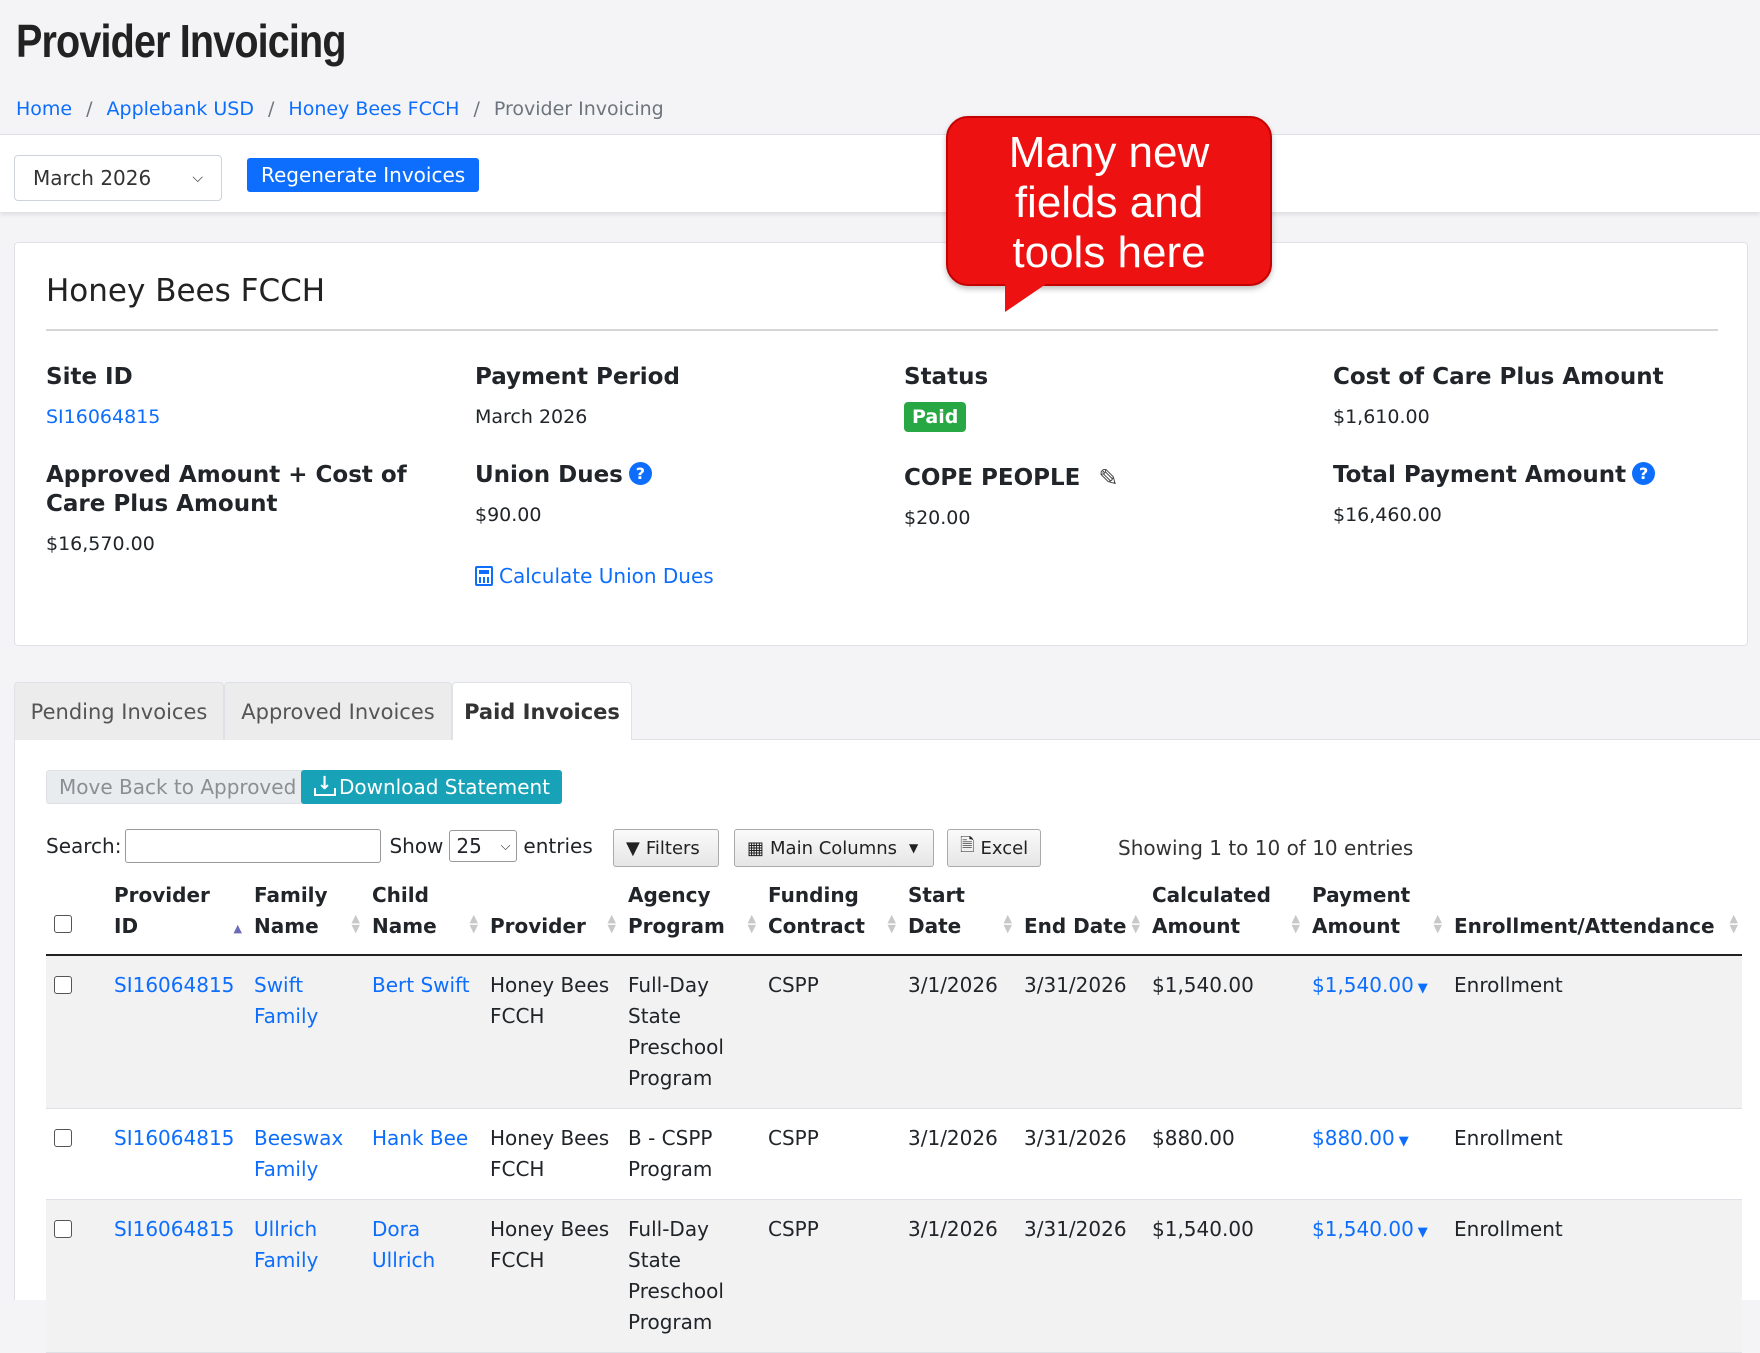 This screenshot has height=1353, width=1760. What do you see at coordinates (946, 377) in the screenshot?
I see `status-label: Status` at bounding box center [946, 377].